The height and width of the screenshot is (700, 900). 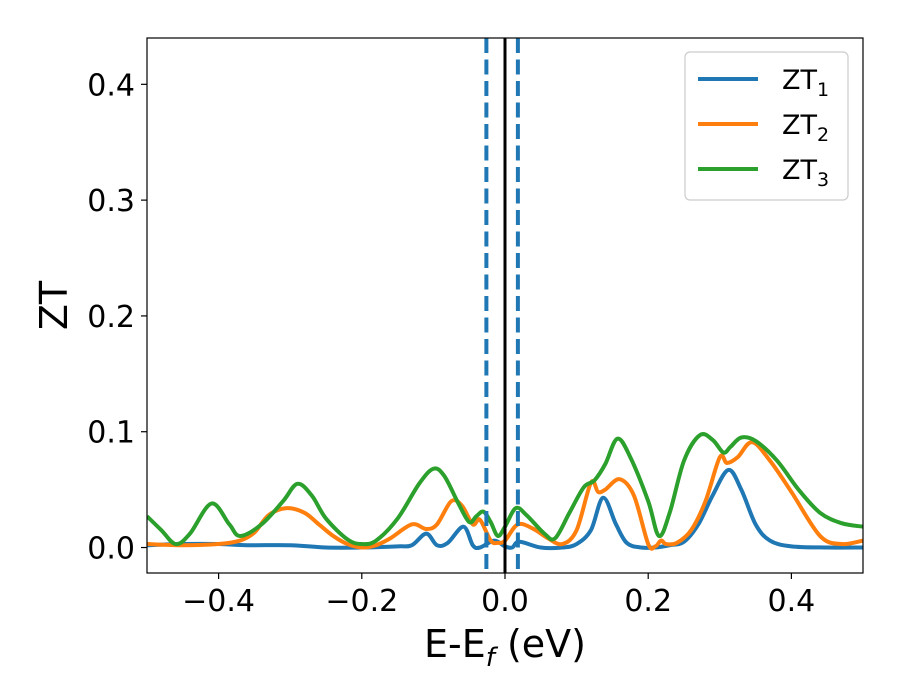 What do you see at coordinates (111, 201) in the screenshot?
I see `y-tick-label: 0.3` at bounding box center [111, 201].